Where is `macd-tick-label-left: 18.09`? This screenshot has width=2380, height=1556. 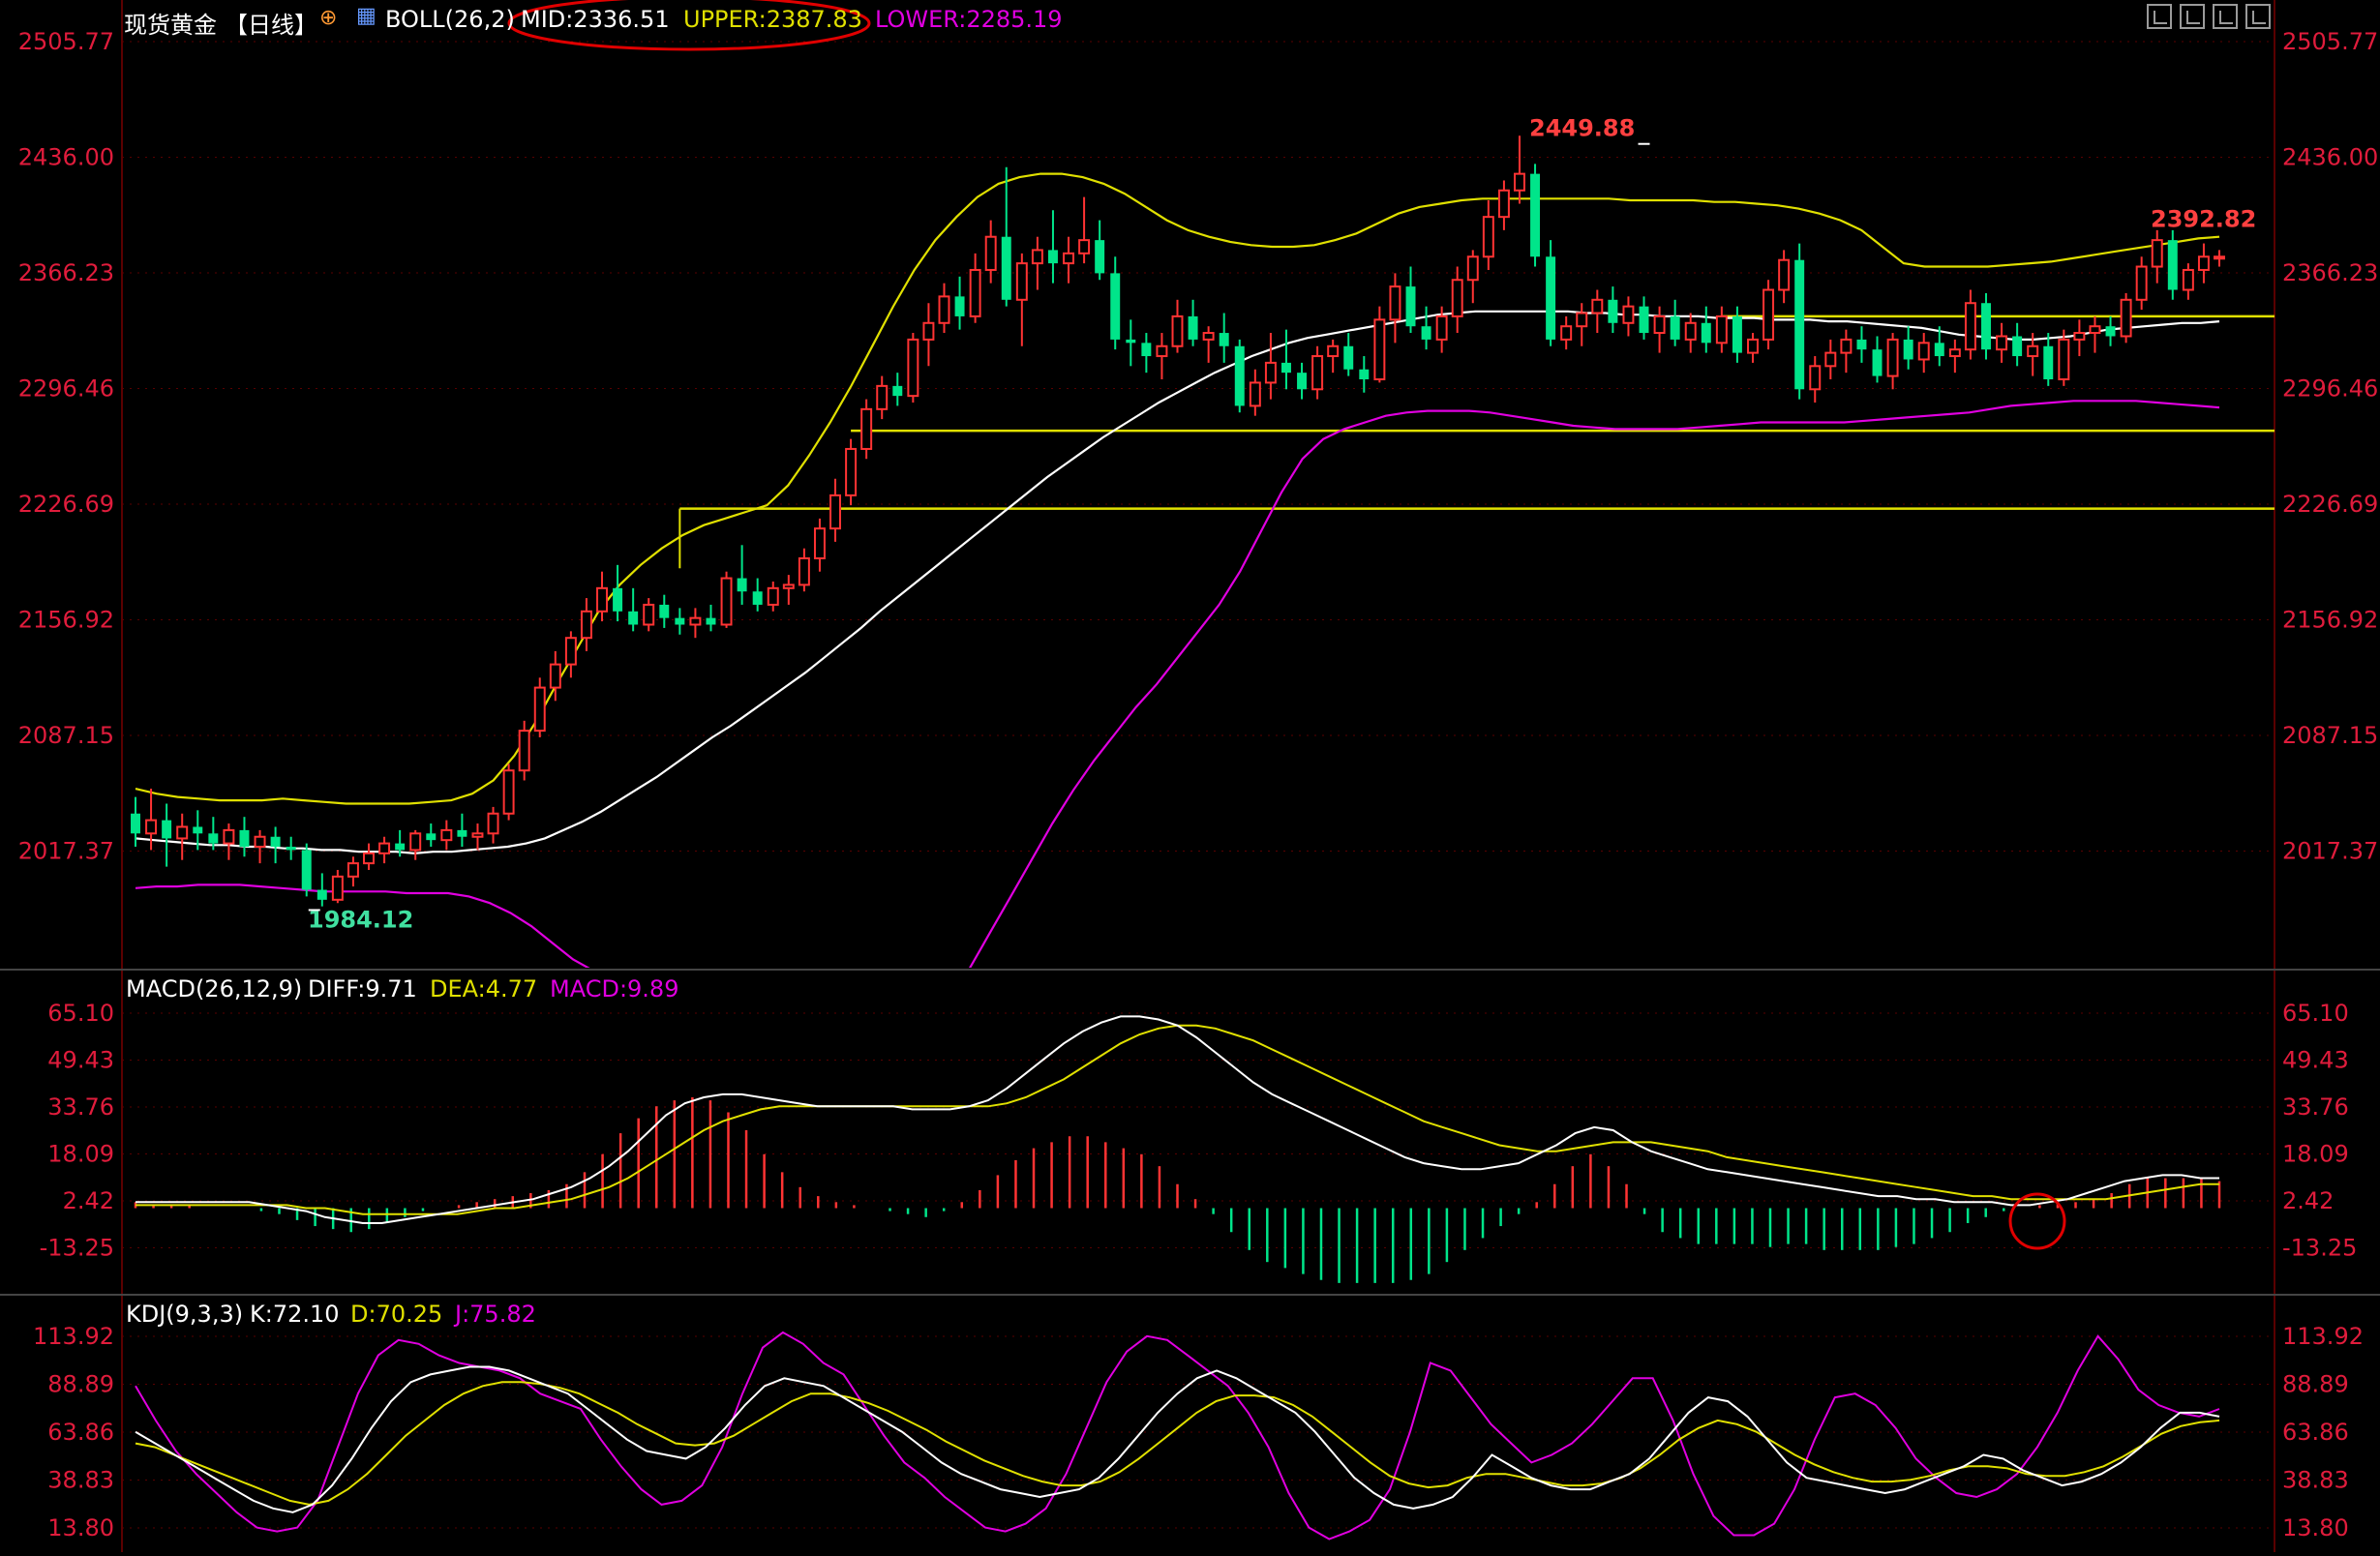 macd-tick-label-left: 18.09 is located at coordinates (81, 1154).